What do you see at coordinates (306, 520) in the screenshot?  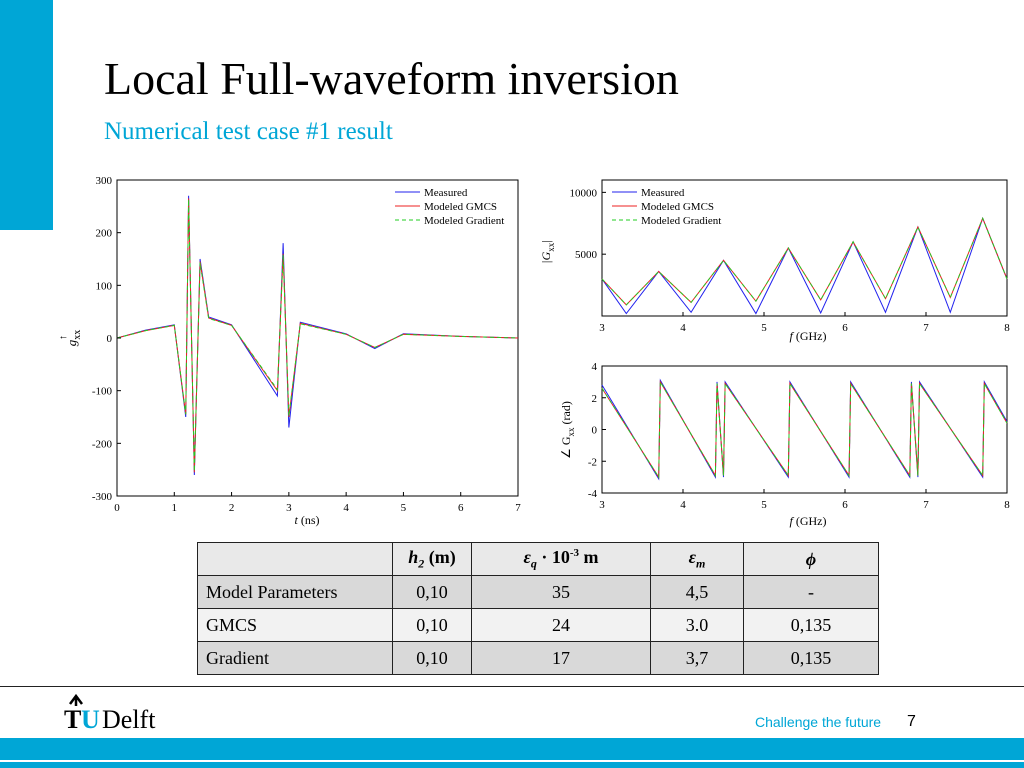 I see `x-axis-label: t (ns)` at bounding box center [306, 520].